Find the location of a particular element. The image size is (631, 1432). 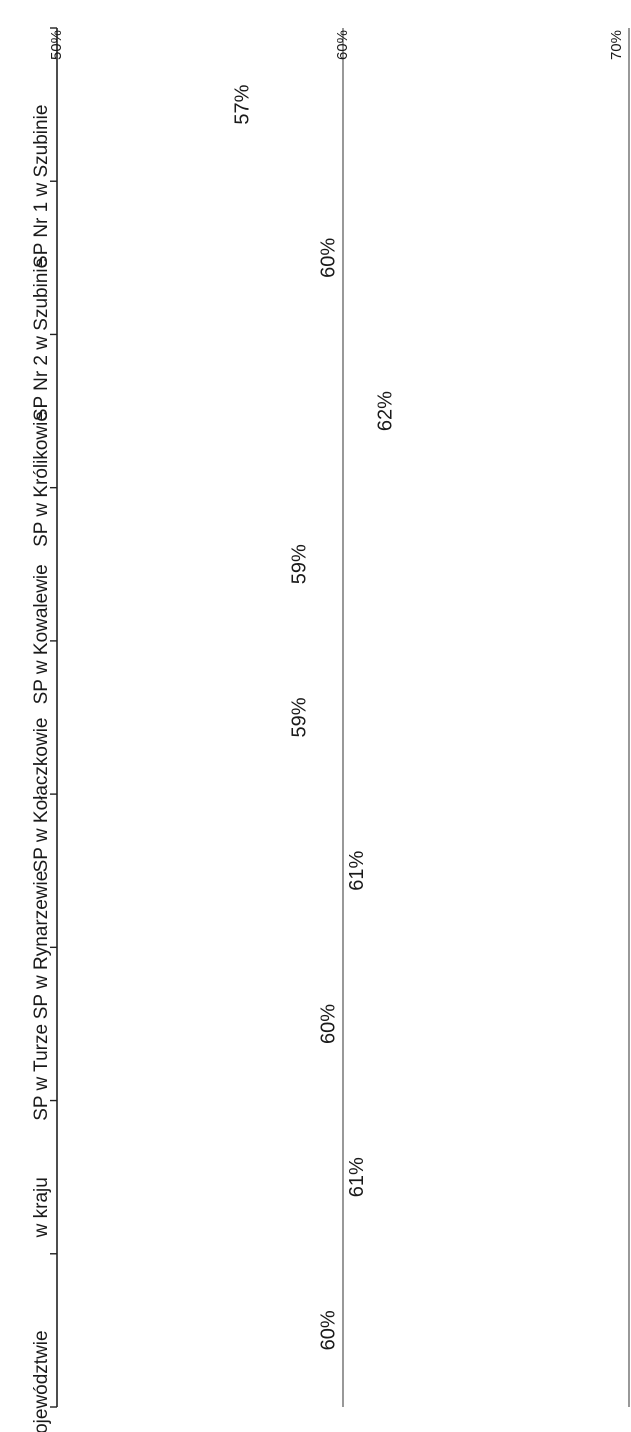

category-label: SP w Rynarzewie is located at coordinates (41, 945).